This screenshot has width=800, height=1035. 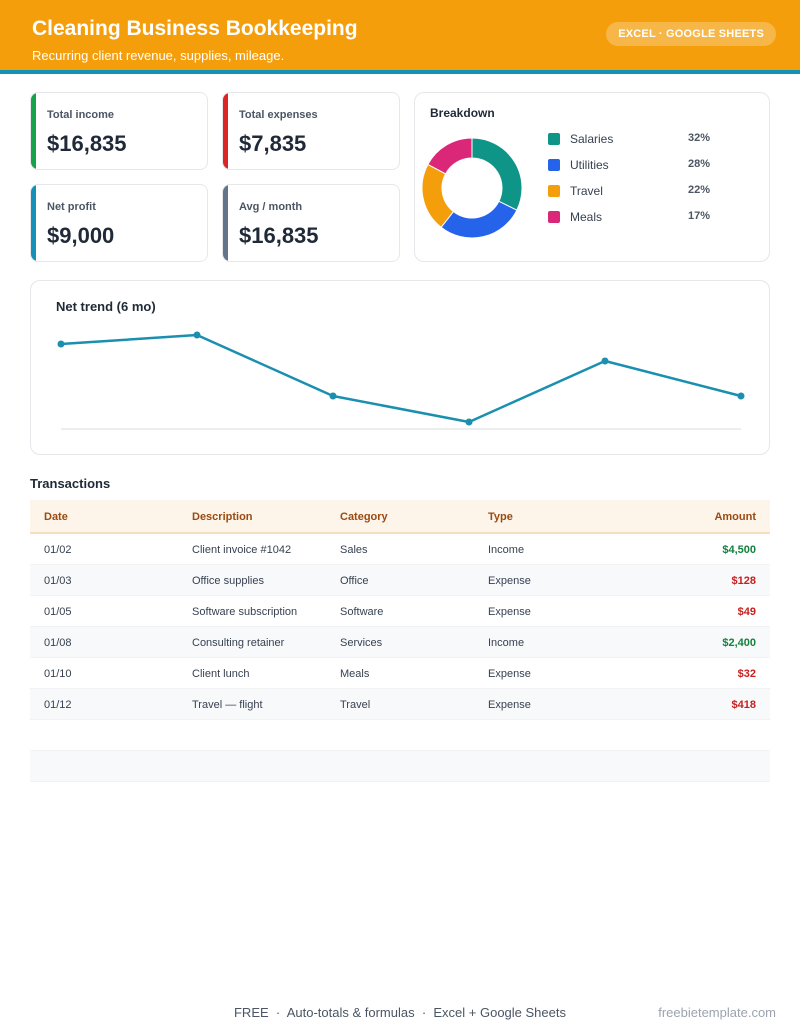 What do you see at coordinates (81, 235) in the screenshot?
I see `kpi-value: $9,000` at bounding box center [81, 235].